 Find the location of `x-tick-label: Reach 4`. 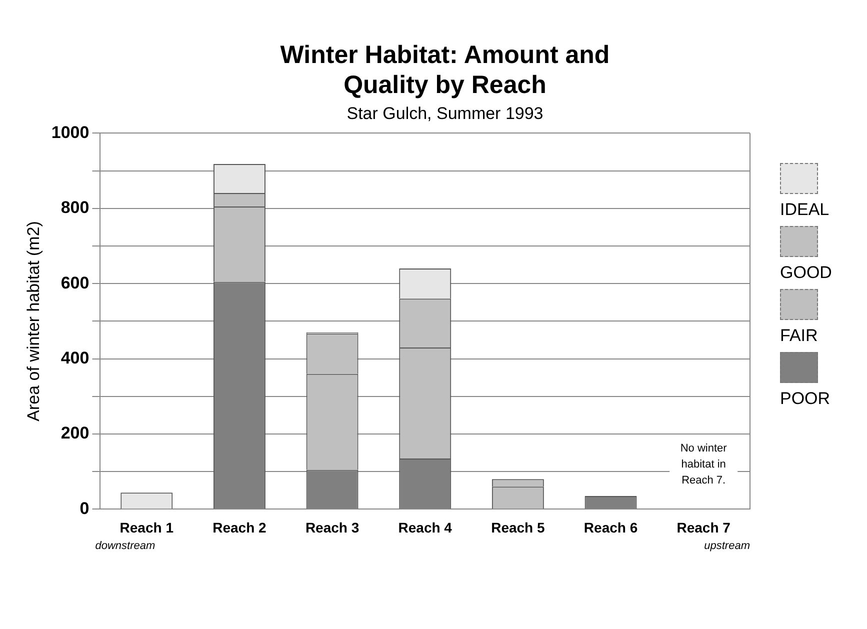

x-tick-label: Reach 4 is located at coordinates (425, 527).